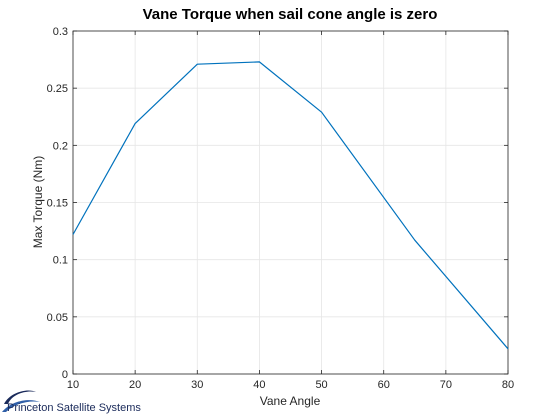 This screenshot has height=420, width=560. Describe the element at coordinates (65, 375) in the screenshot. I see `y-tick-label: 0` at that location.